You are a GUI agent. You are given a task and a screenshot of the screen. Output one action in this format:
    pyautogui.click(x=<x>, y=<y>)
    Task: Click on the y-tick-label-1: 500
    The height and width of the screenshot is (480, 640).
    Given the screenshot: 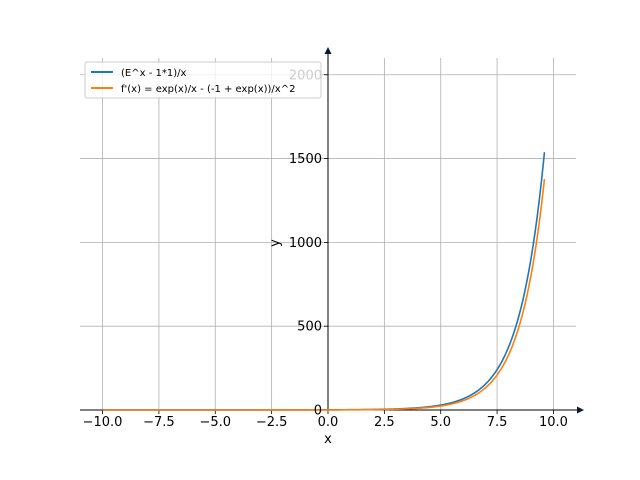 What is the action you would take?
    pyautogui.click(x=309, y=327)
    